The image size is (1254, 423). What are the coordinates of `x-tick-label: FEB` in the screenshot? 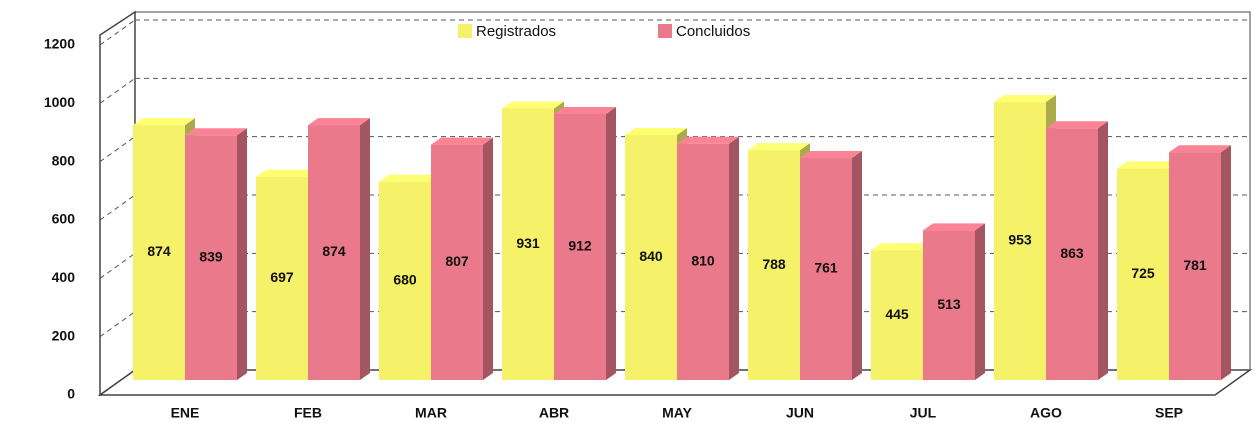 It's located at (308, 413).